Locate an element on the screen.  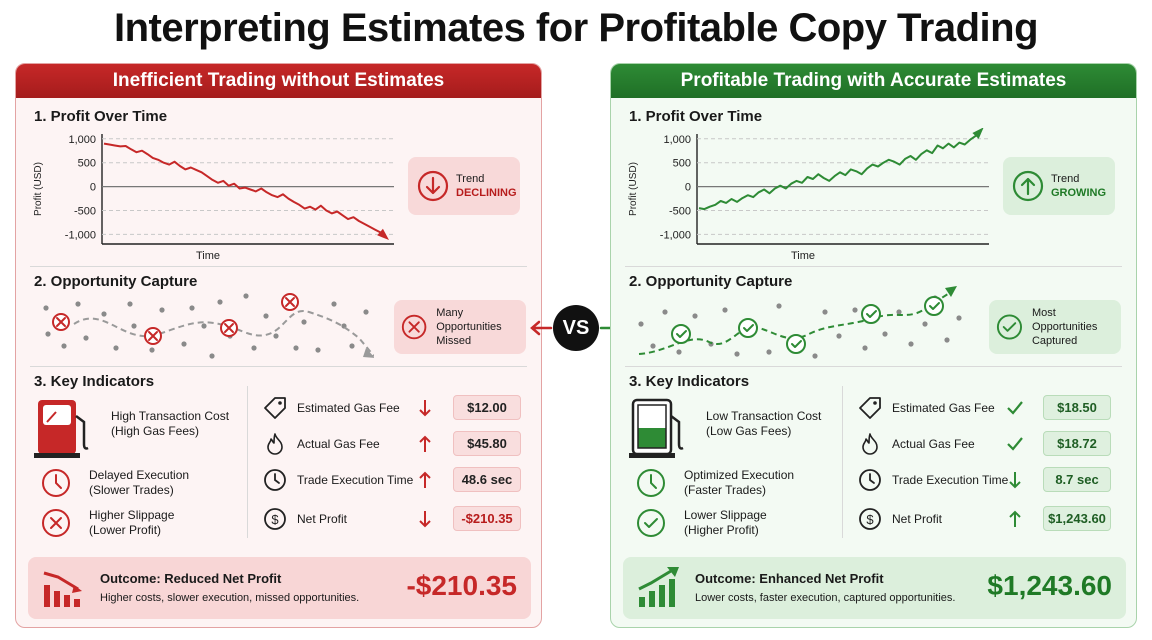
left-metric-3-value: 48.6 sec is located at coordinates (487, 479).